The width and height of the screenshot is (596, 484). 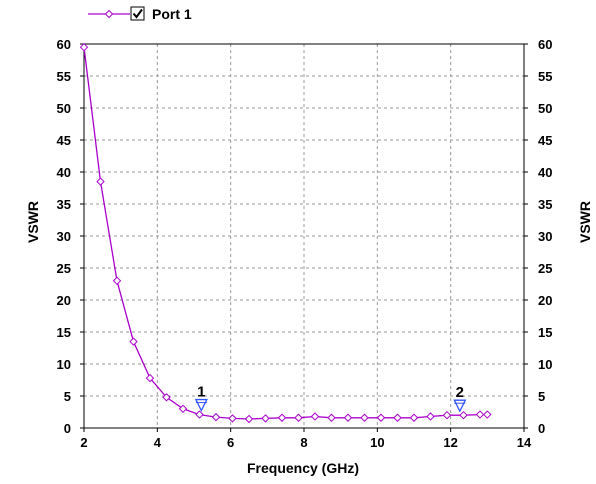 I want to click on legend-series-checkbox, so click(x=137, y=13).